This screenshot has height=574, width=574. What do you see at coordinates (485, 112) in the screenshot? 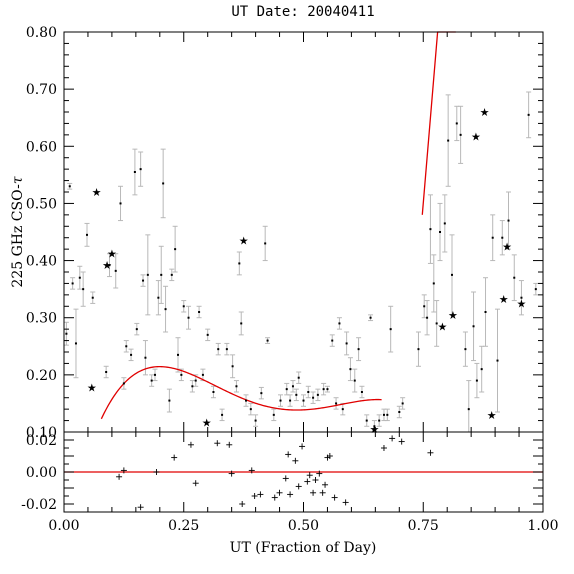
I see `flagged-point-10: ★` at bounding box center [485, 112].